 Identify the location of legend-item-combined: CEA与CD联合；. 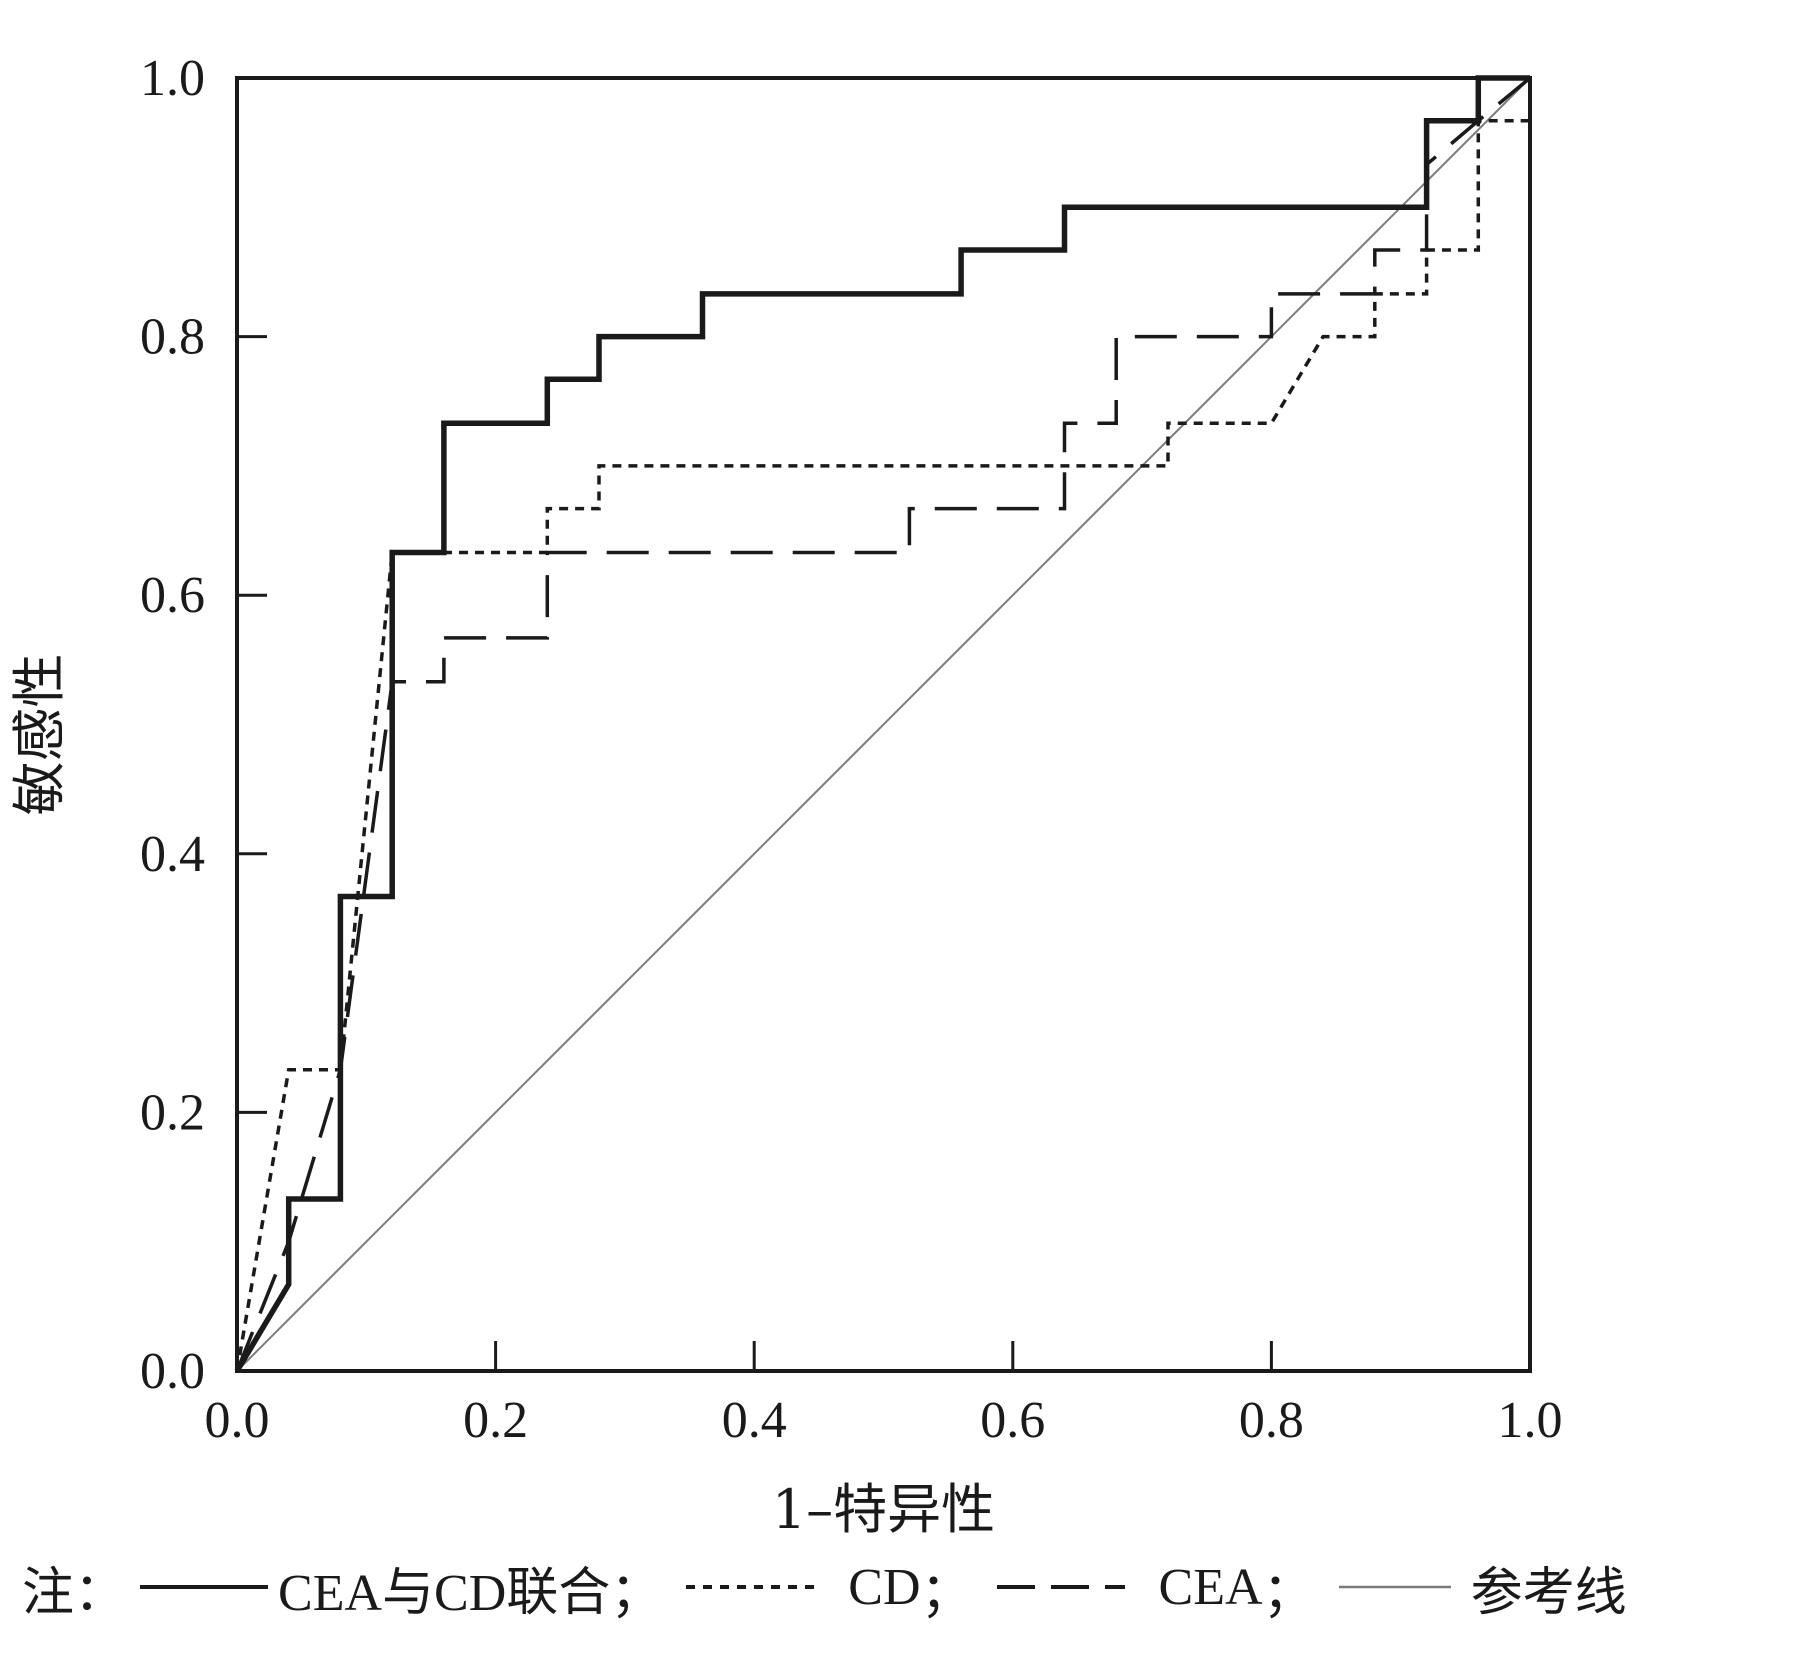
(409, 1587).